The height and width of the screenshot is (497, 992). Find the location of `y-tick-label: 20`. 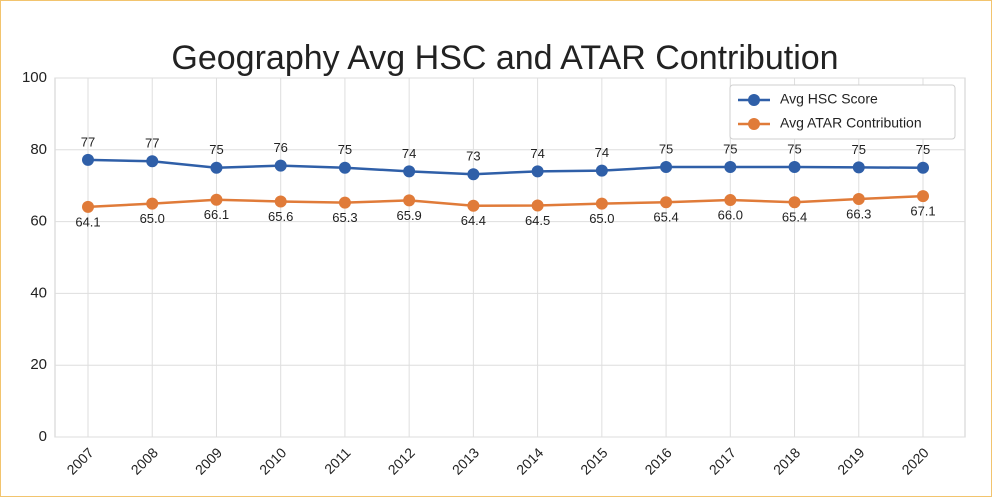

y-tick-label: 20 is located at coordinates (38, 364).